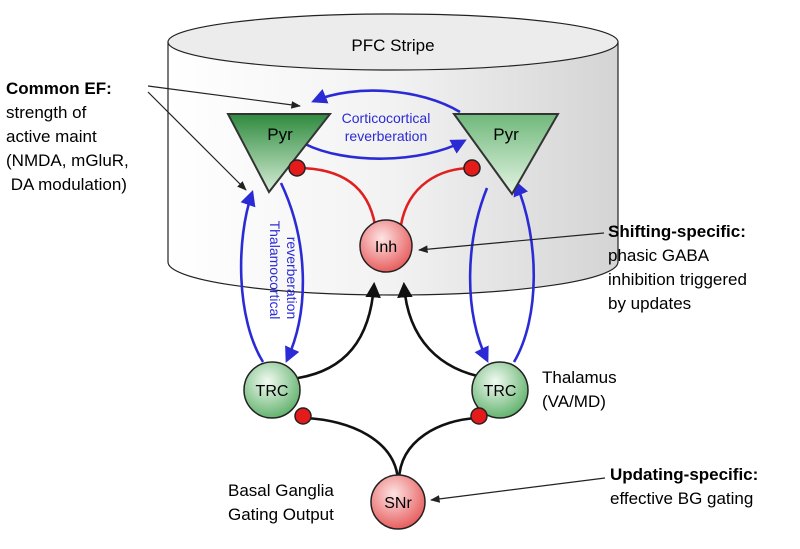 This screenshot has width=800, height=549. I want to click on thalamocortical-label-2: reverberation, so click(292, 278).